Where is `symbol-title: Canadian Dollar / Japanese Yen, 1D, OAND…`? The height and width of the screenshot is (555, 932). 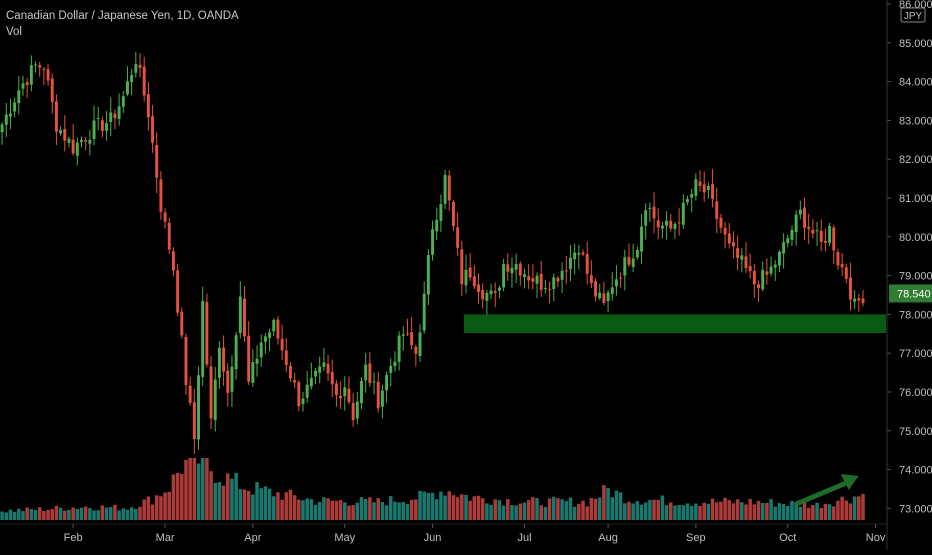 symbol-title: Canadian Dollar / Japanese Yen, 1D, OAND… is located at coordinates (122, 16).